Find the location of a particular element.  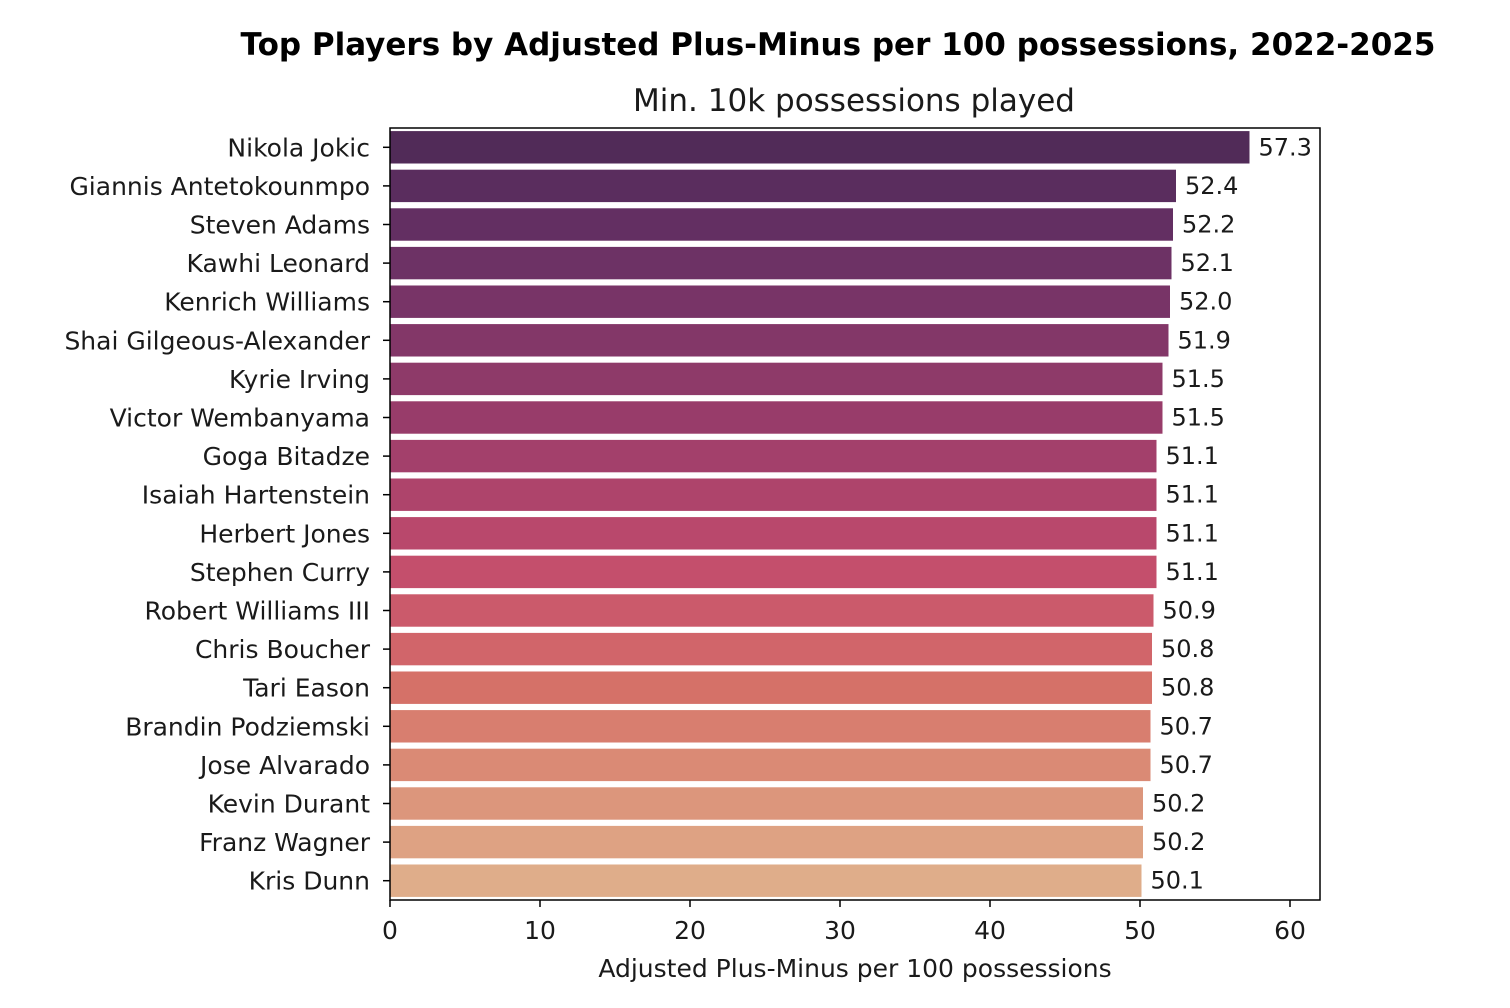

category-label: Giannis Antetokounmpo is located at coordinates (219, 186).